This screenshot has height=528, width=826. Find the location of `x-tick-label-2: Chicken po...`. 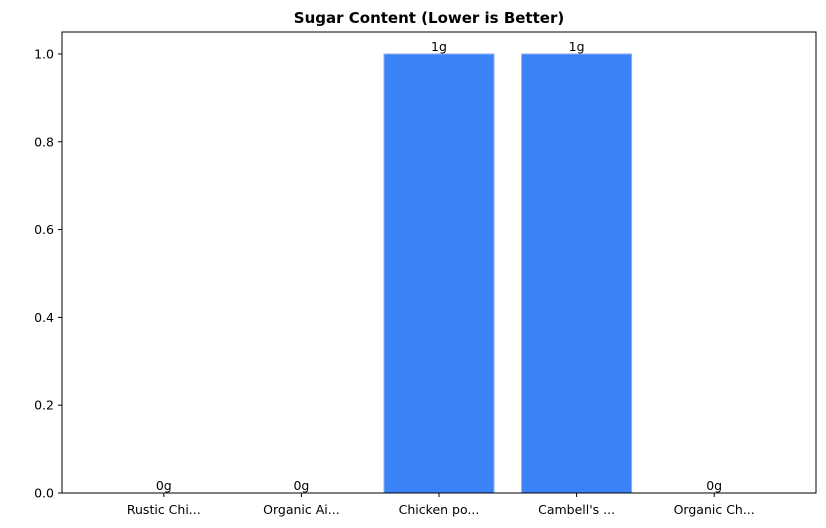

x-tick-label-2: Chicken po... is located at coordinates (439, 509).